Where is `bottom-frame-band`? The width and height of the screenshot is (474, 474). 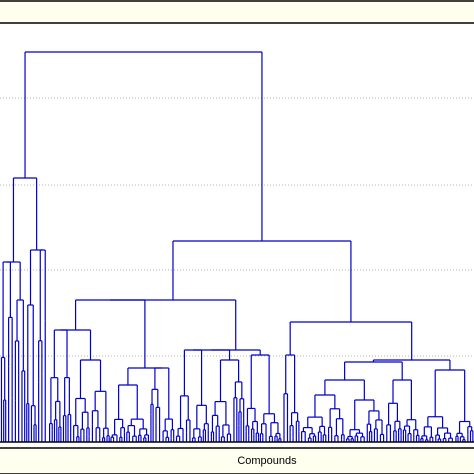 bottom-frame-band is located at coordinates (237, 460).